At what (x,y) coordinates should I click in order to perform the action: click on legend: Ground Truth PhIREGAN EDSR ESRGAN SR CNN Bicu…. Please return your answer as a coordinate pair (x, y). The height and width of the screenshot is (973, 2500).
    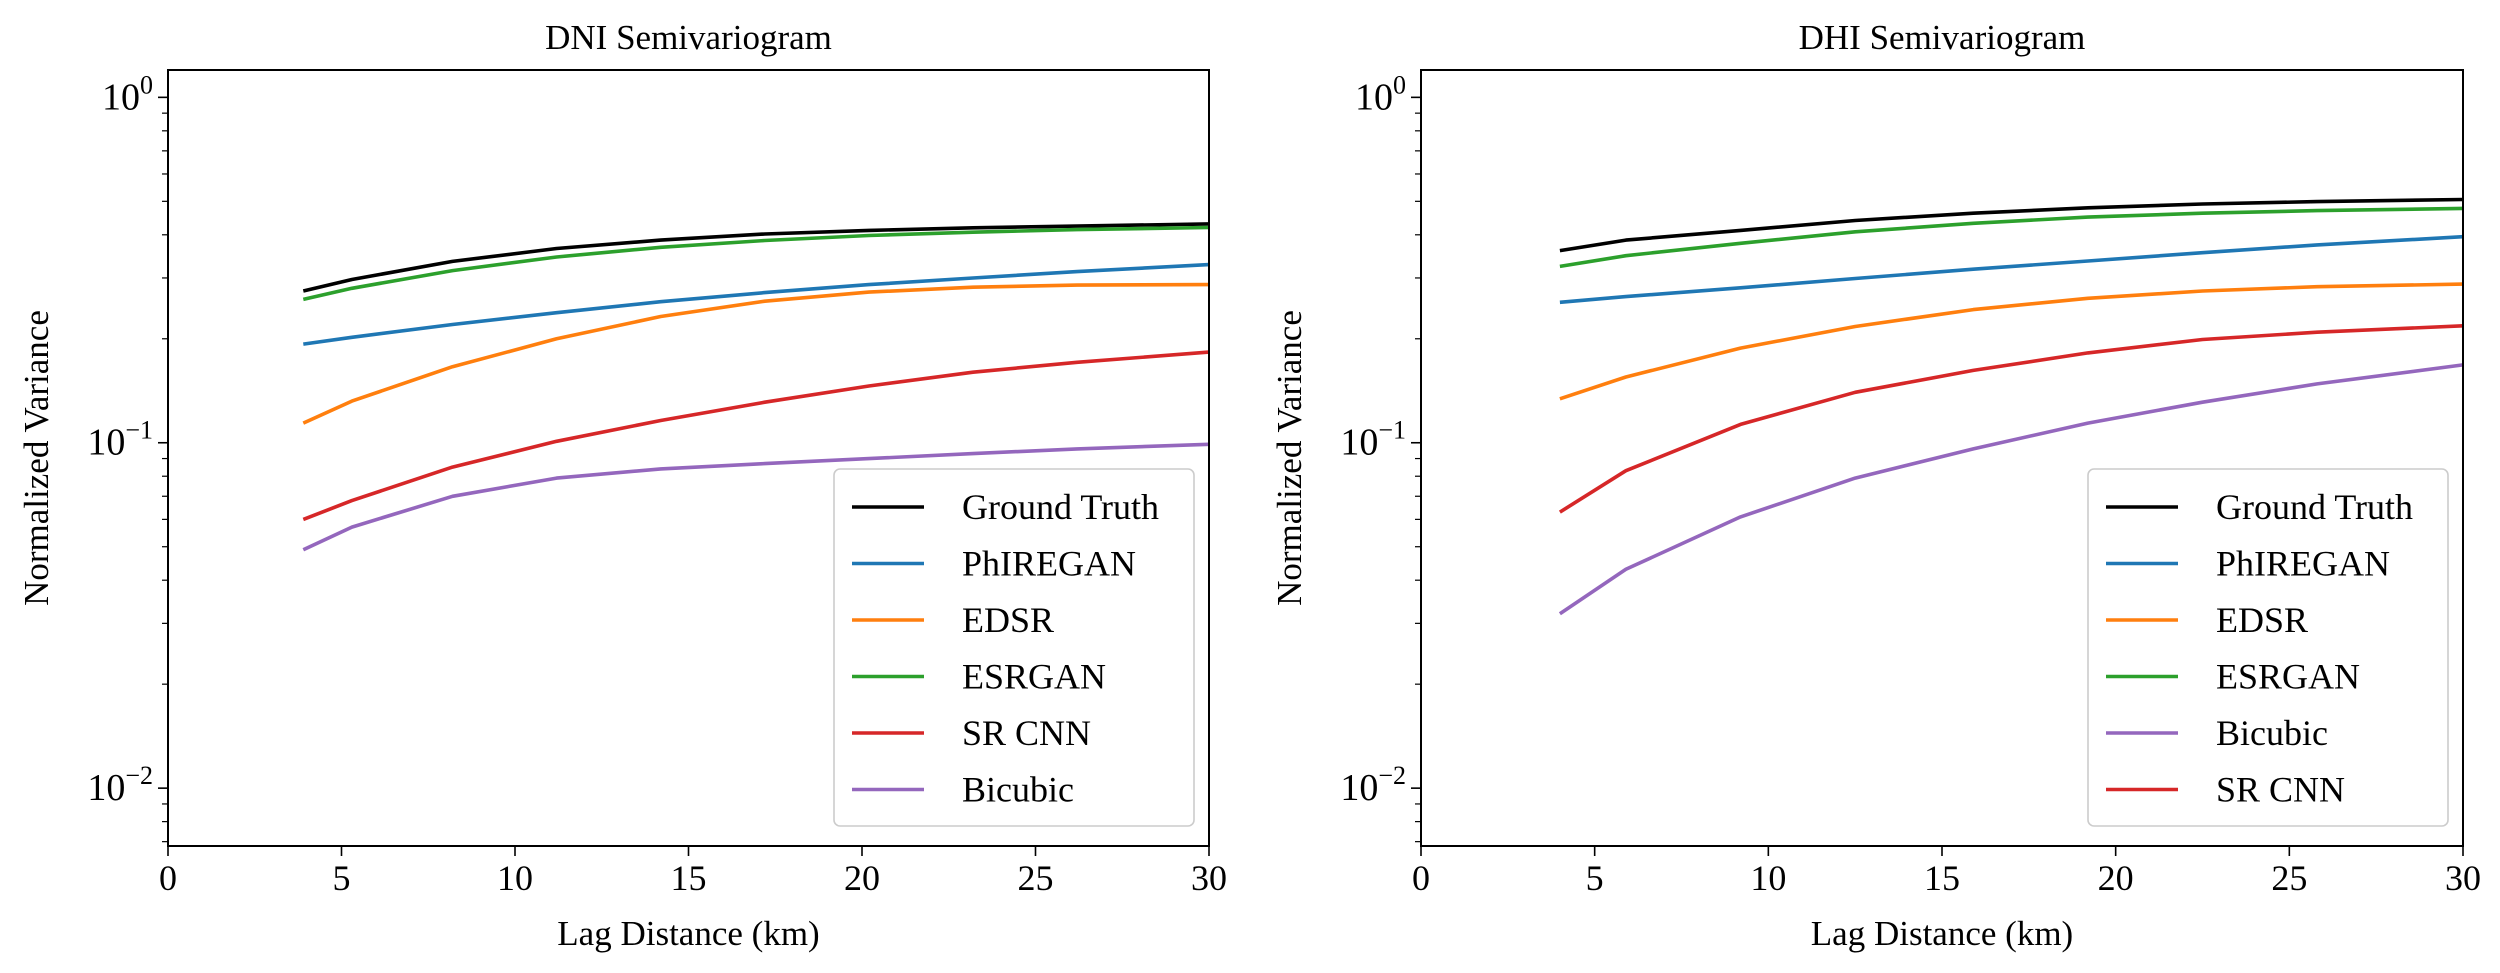
    Looking at the image, I should click on (1014, 647).